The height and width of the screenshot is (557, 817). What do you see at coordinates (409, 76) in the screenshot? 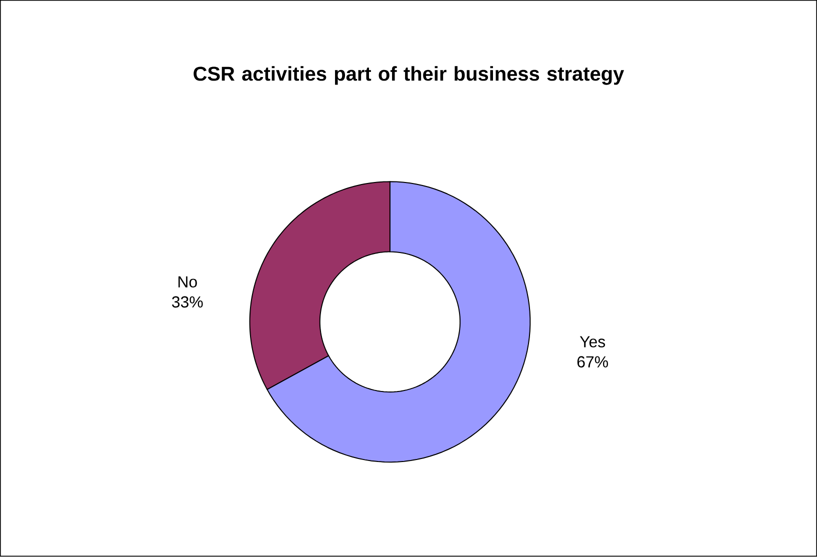
I see `chart-title: CSR activities part of their business strategy` at bounding box center [409, 76].